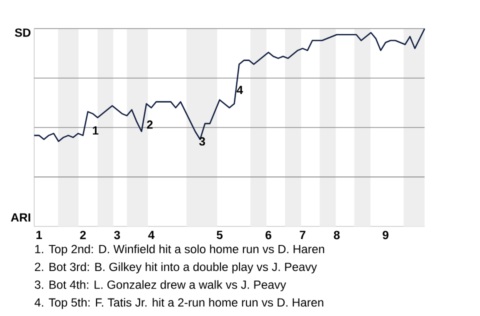 This screenshot has width=480, height=316. Describe the element at coordinates (179, 250) in the screenshot. I see `text: 1. Top 2nd: D. Winfield hit a solo home run vs D. Haren` at that location.